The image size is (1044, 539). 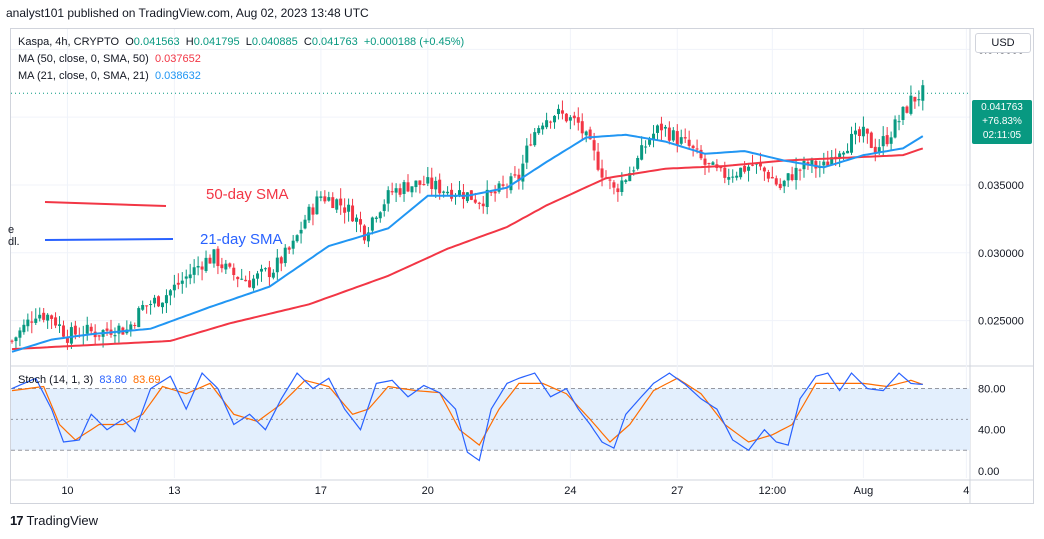 I want to click on high-label: H, so click(x=189, y=42).